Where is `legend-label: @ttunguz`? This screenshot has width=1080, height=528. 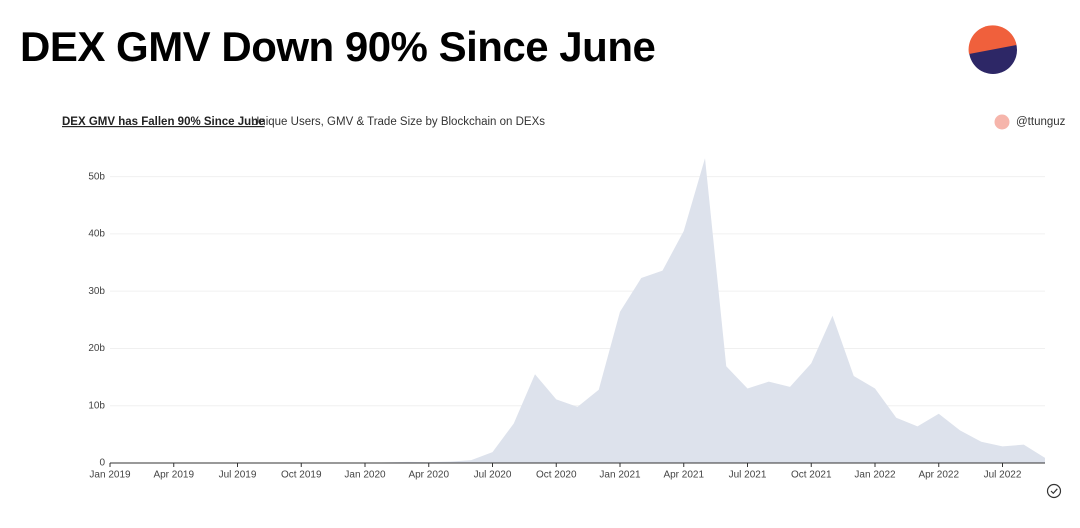
legend-label: @ttunguz is located at coordinates (1041, 122).